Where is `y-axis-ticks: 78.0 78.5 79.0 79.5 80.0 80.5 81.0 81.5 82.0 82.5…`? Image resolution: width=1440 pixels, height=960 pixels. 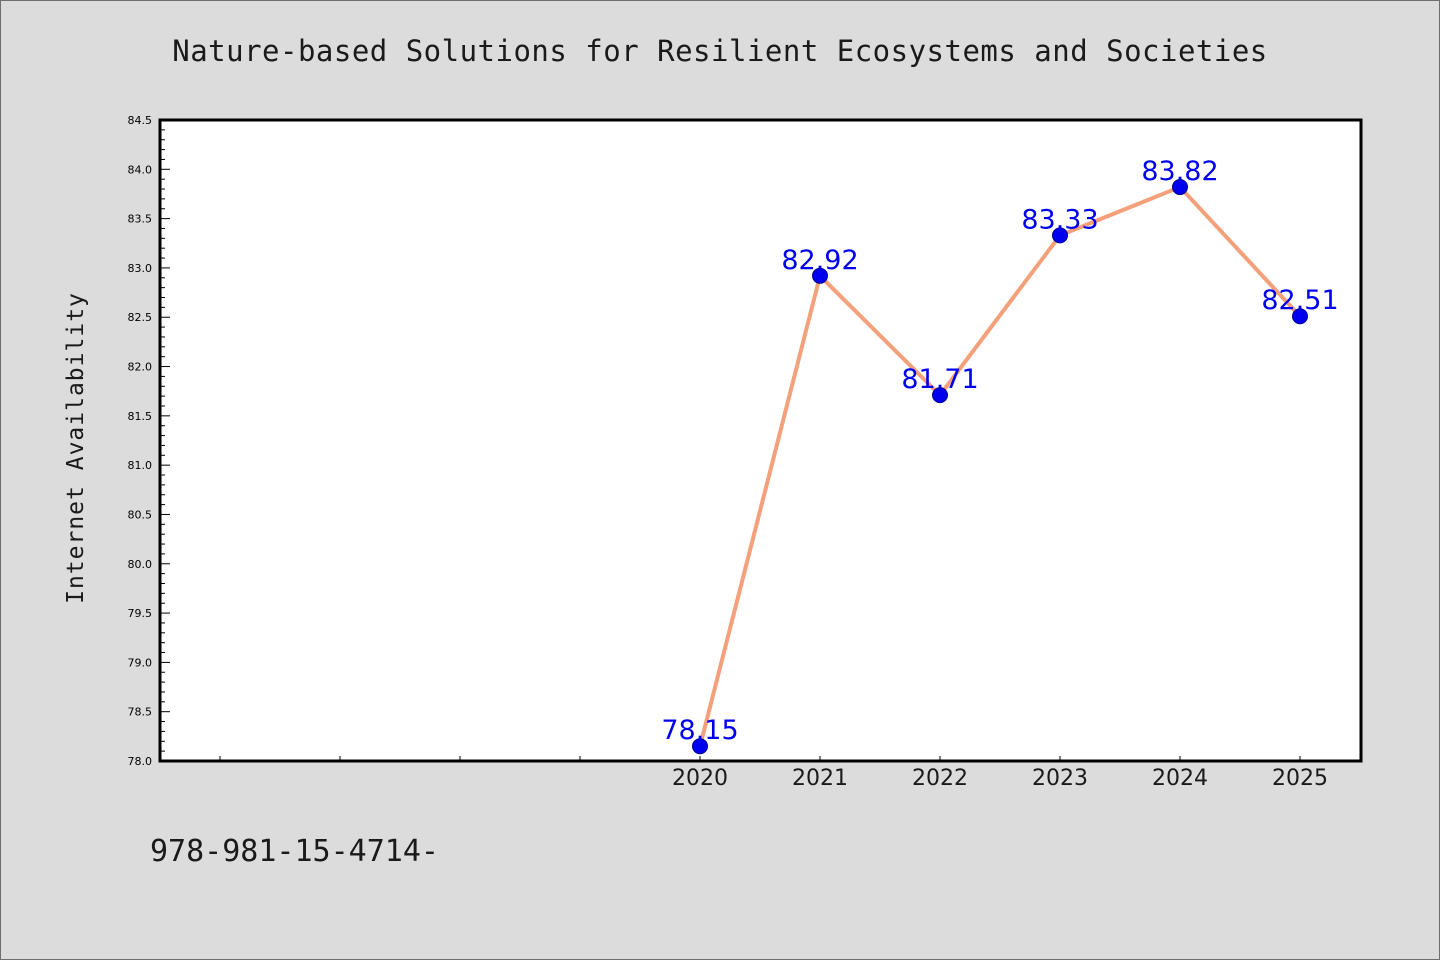
y-axis-ticks: 78.0 78.5 79.0 79.5 80.0 80.5 81.0 81.5 82.0 82.5… is located at coordinates (149, 441).